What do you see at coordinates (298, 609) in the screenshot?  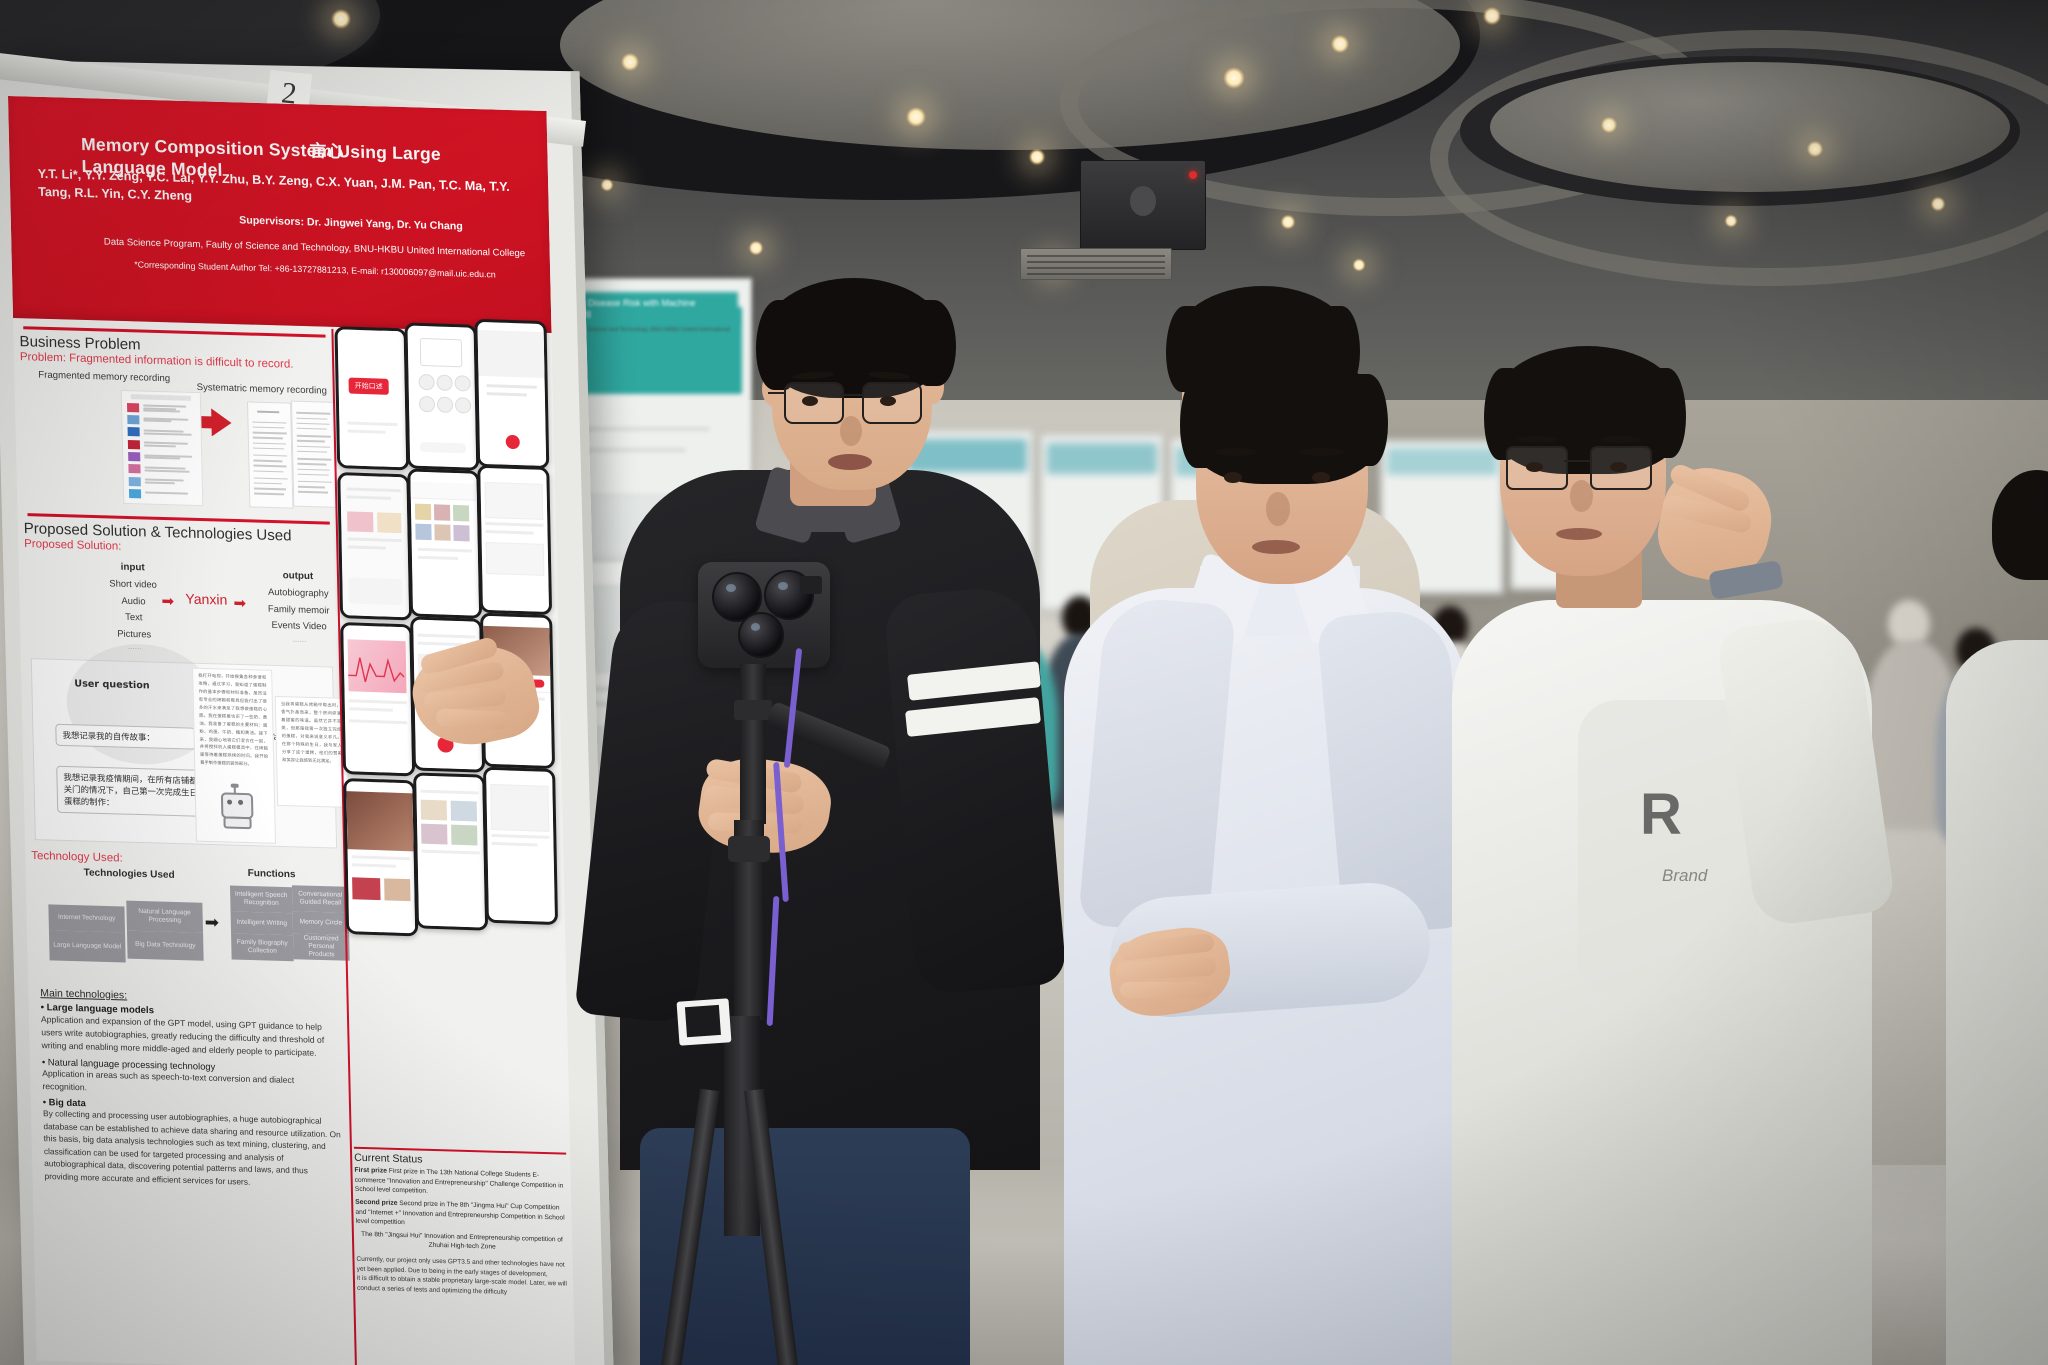 I see `output-item: Family memoir` at bounding box center [298, 609].